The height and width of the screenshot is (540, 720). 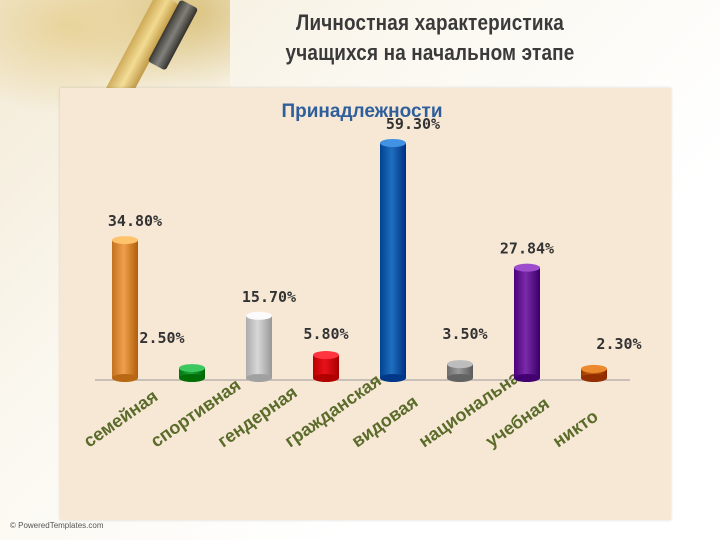 I want to click on bar-гражданская, so click(x=326, y=366).